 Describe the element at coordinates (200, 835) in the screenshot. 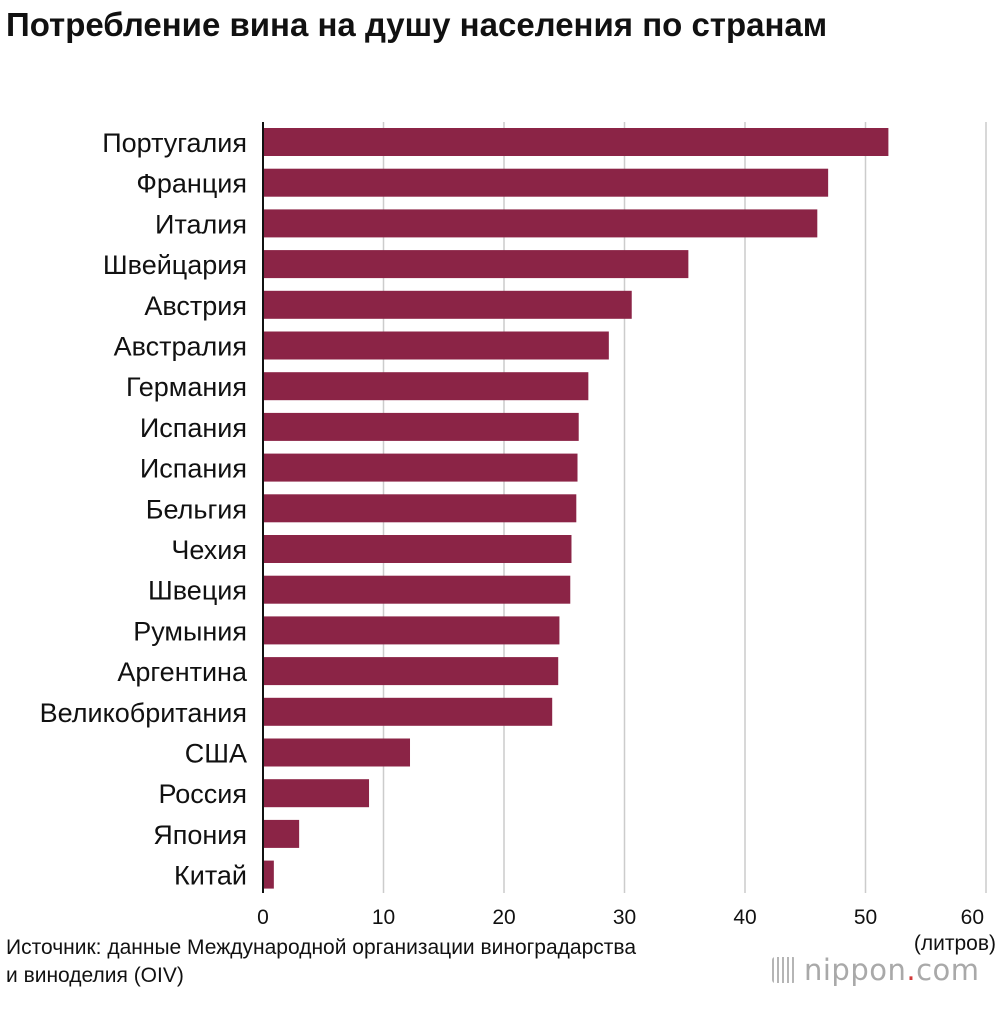

I see `category-label: Япония` at that location.